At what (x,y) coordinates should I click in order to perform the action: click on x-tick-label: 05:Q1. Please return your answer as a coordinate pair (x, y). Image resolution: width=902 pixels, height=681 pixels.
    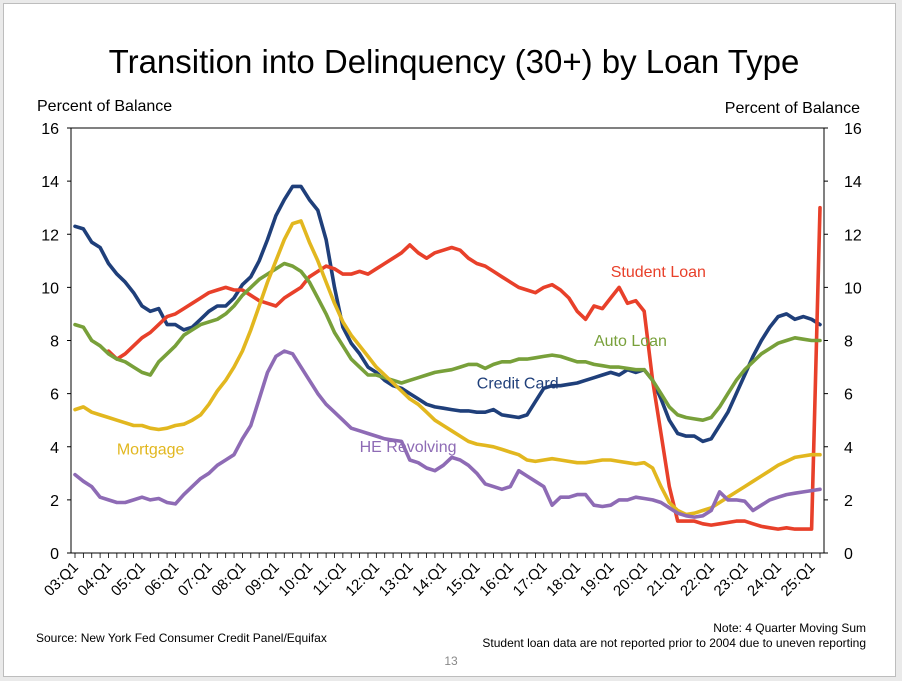
    Looking at the image, I should click on (128, 579).